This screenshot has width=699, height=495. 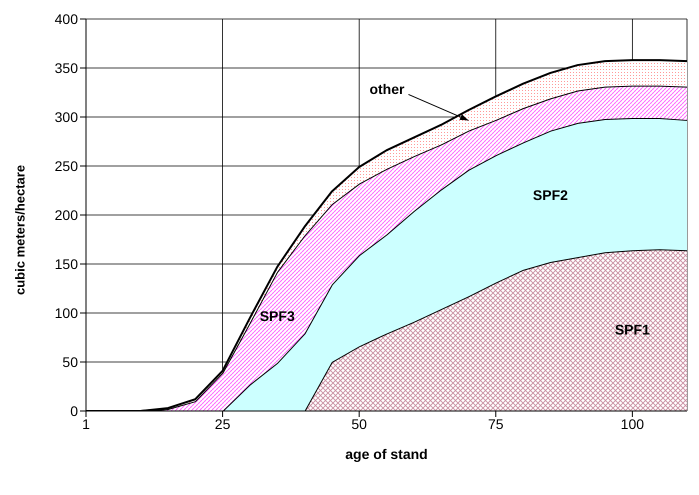 I want to click on y-tick-label: 300, so click(x=66, y=116).